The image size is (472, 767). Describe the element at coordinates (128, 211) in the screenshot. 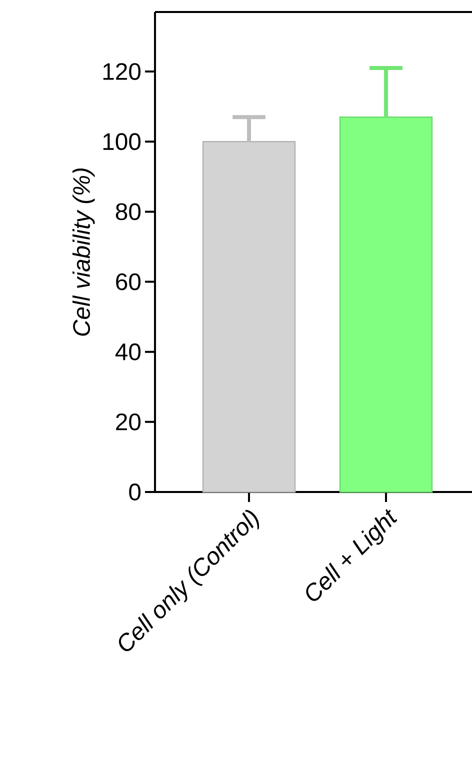

I see `y-tick-label: 80` at that location.